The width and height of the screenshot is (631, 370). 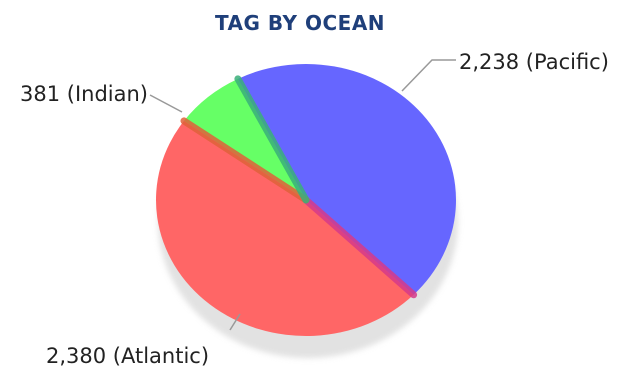 What do you see at coordinates (534, 62) in the screenshot?
I see `slice-label-pacific: 2,238 (Pacific)` at bounding box center [534, 62].